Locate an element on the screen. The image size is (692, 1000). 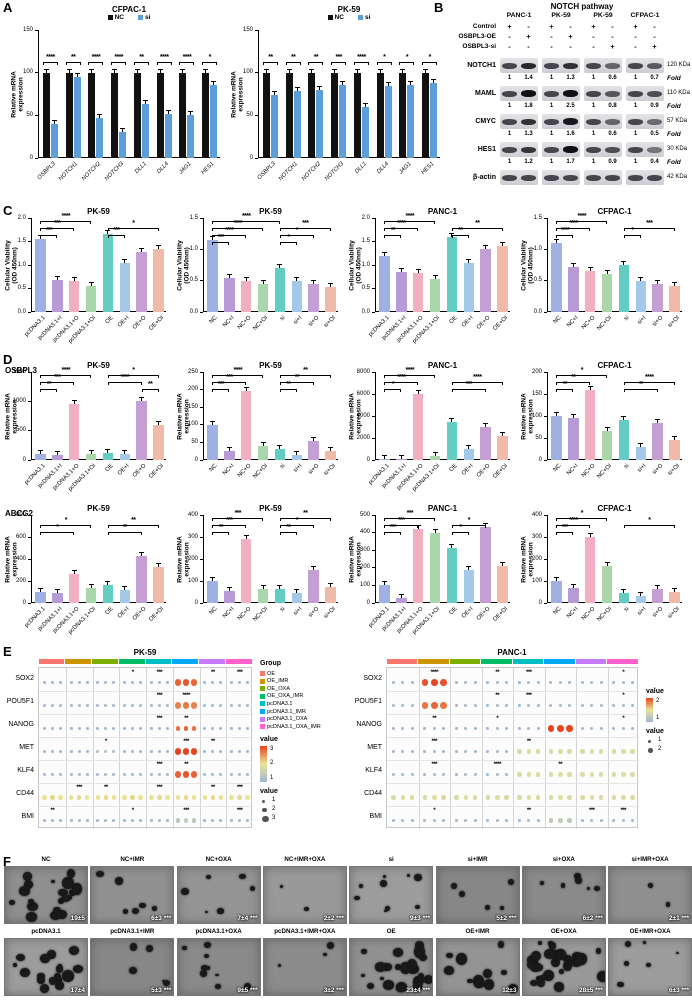
bar-si is located at coordinates (100, 137).